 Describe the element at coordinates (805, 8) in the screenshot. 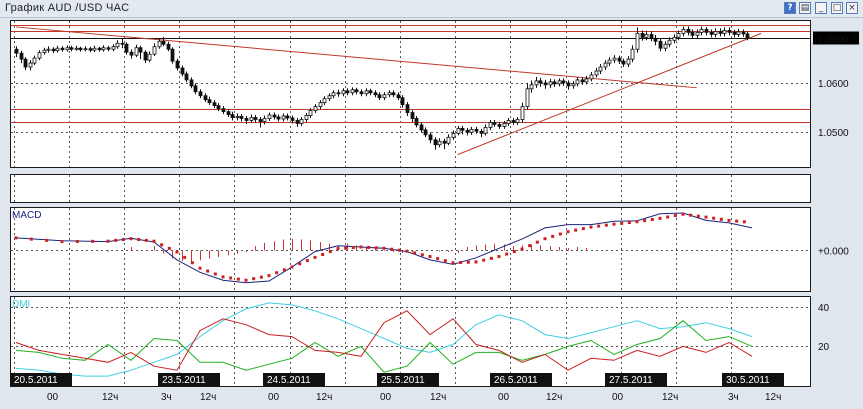

I see `print-button: ▤` at that location.